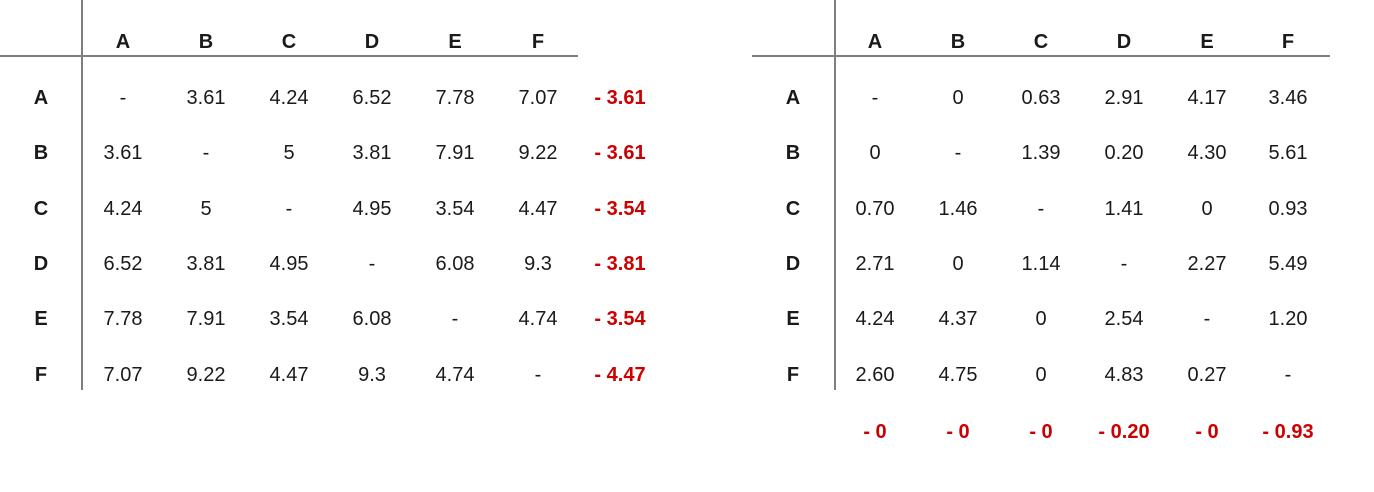  I want to click on right-matrix-cell: 0.27, so click(1207, 375).